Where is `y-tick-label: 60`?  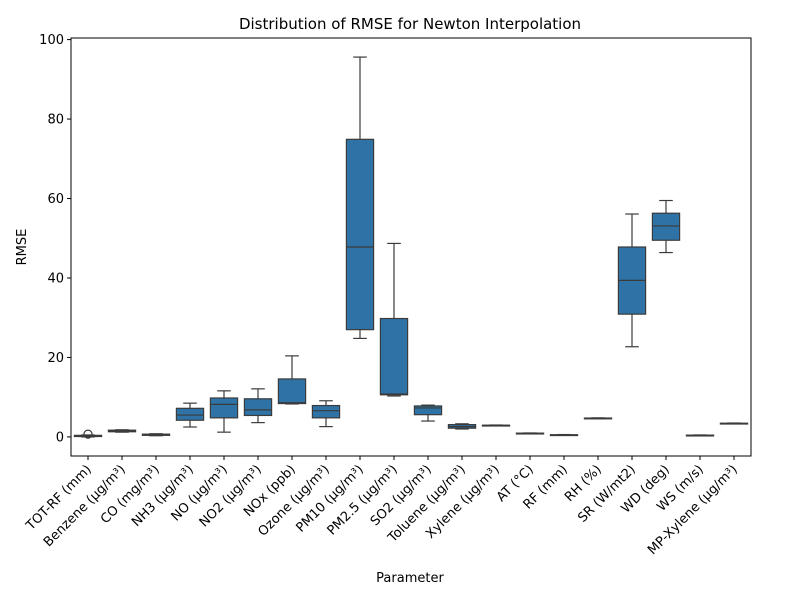
y-tick-label: 60 is located at coordinates (55, 199).